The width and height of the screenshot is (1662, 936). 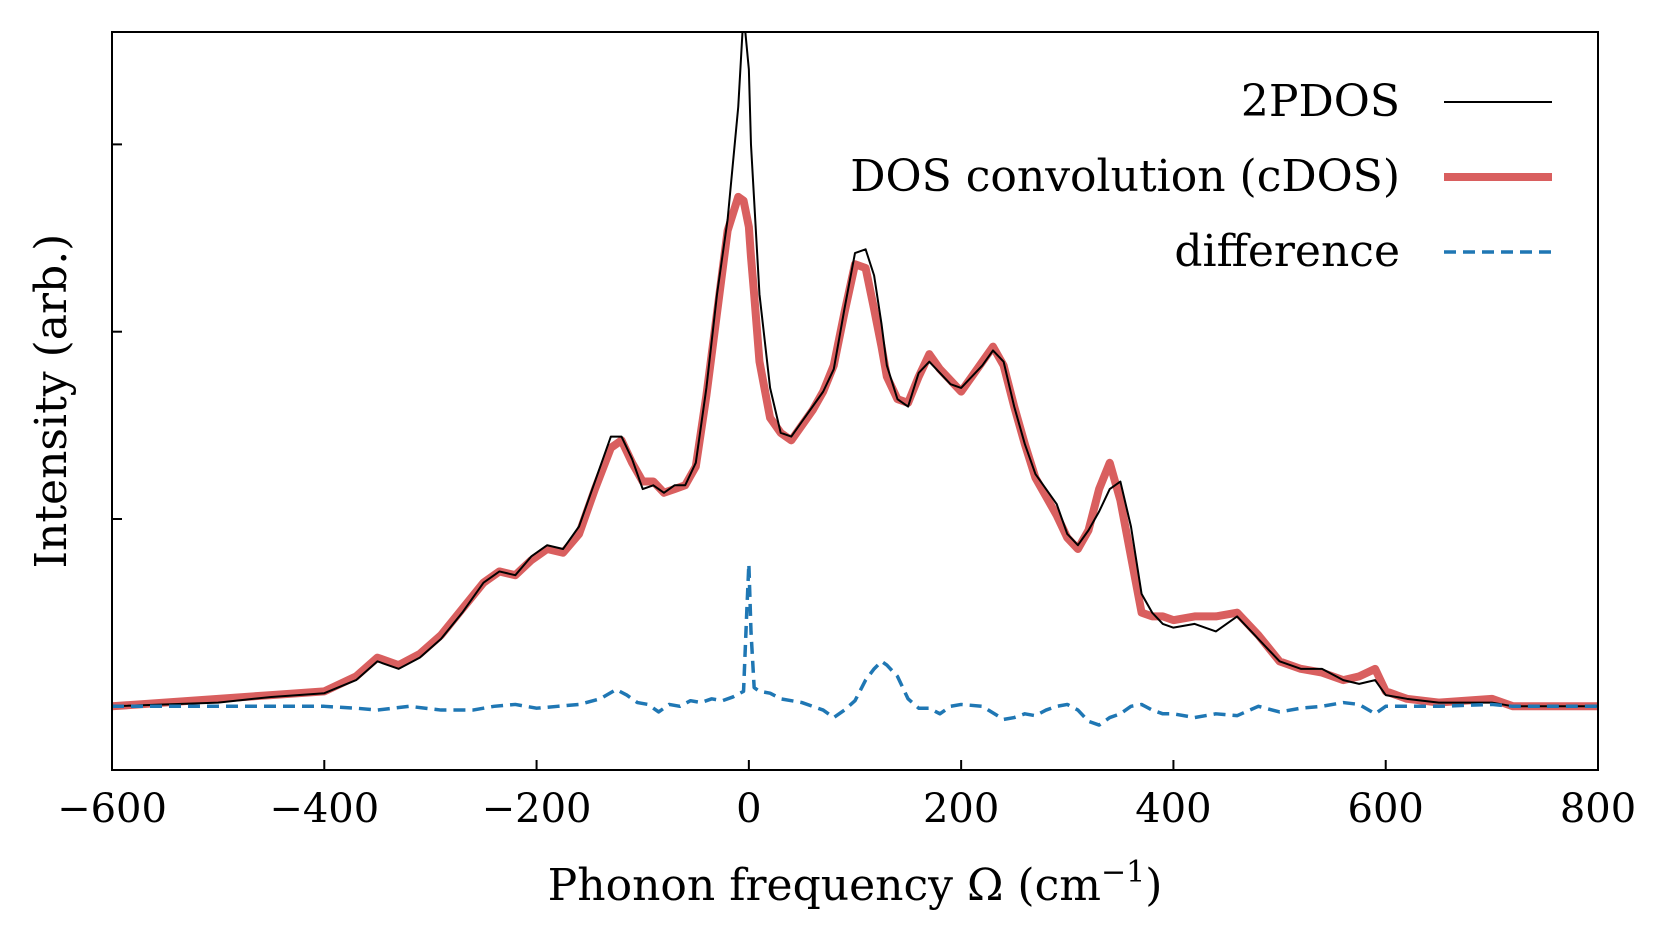 What do you see at coordinates (1173, 809) in the screenshot?
I see `x-tick-label: 400` at bounding box center [1173, 809].